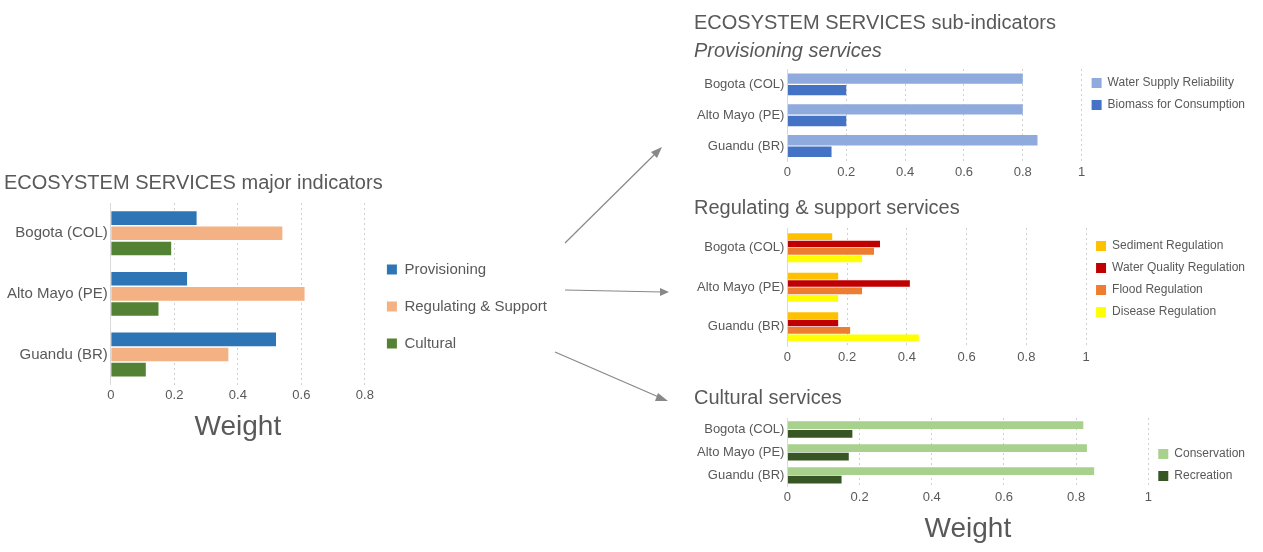 This screenshot has width=1263, height=552. What do you see at coordinates (1210, 453) in the screenshot?
I see `legend-label: Conservation` at bounding box center [1210, 453].